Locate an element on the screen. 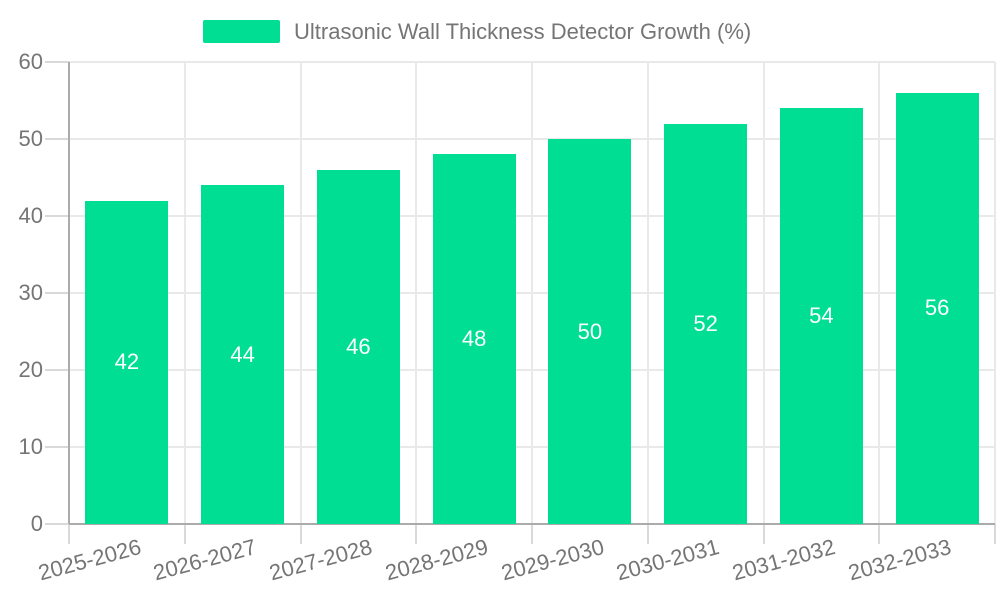  x-axis-tick-label: 2030-2031 is located at coordinates (668, 560).